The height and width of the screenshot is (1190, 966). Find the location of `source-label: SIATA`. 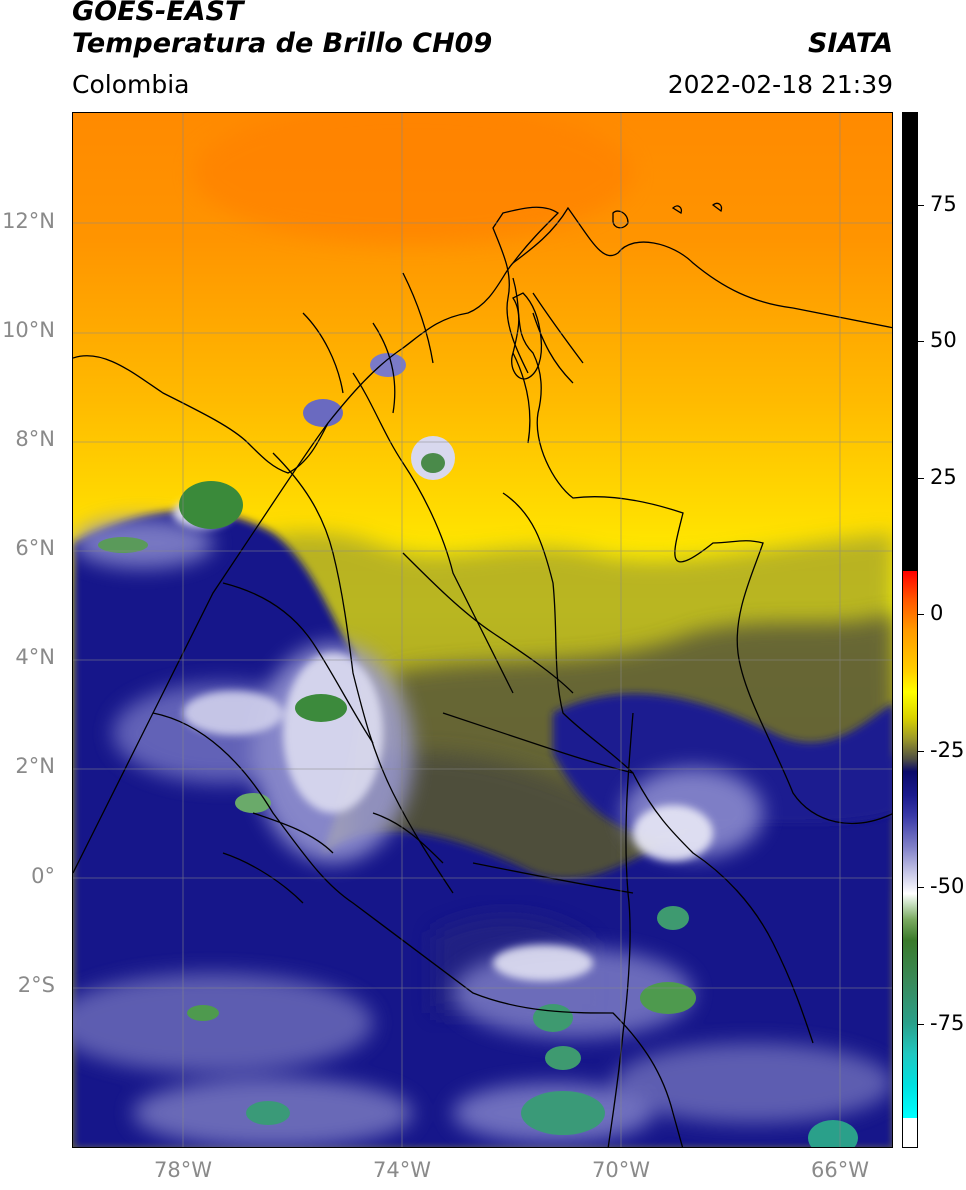

source-label: SIATA is located at coordinates (850, 43).